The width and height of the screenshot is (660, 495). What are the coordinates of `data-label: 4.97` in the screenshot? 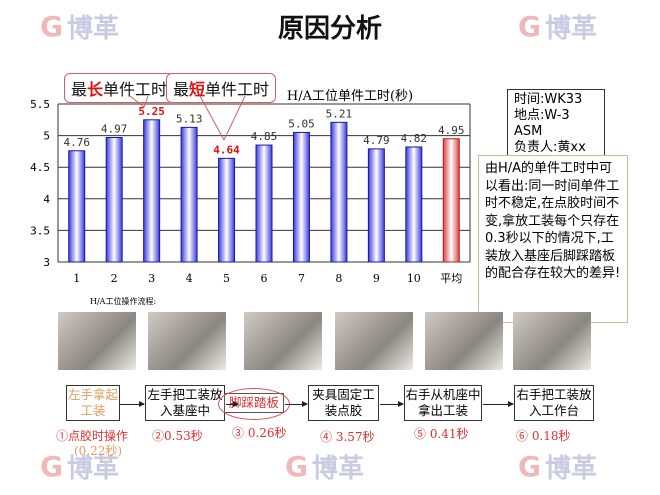 It's located at (114, 128).